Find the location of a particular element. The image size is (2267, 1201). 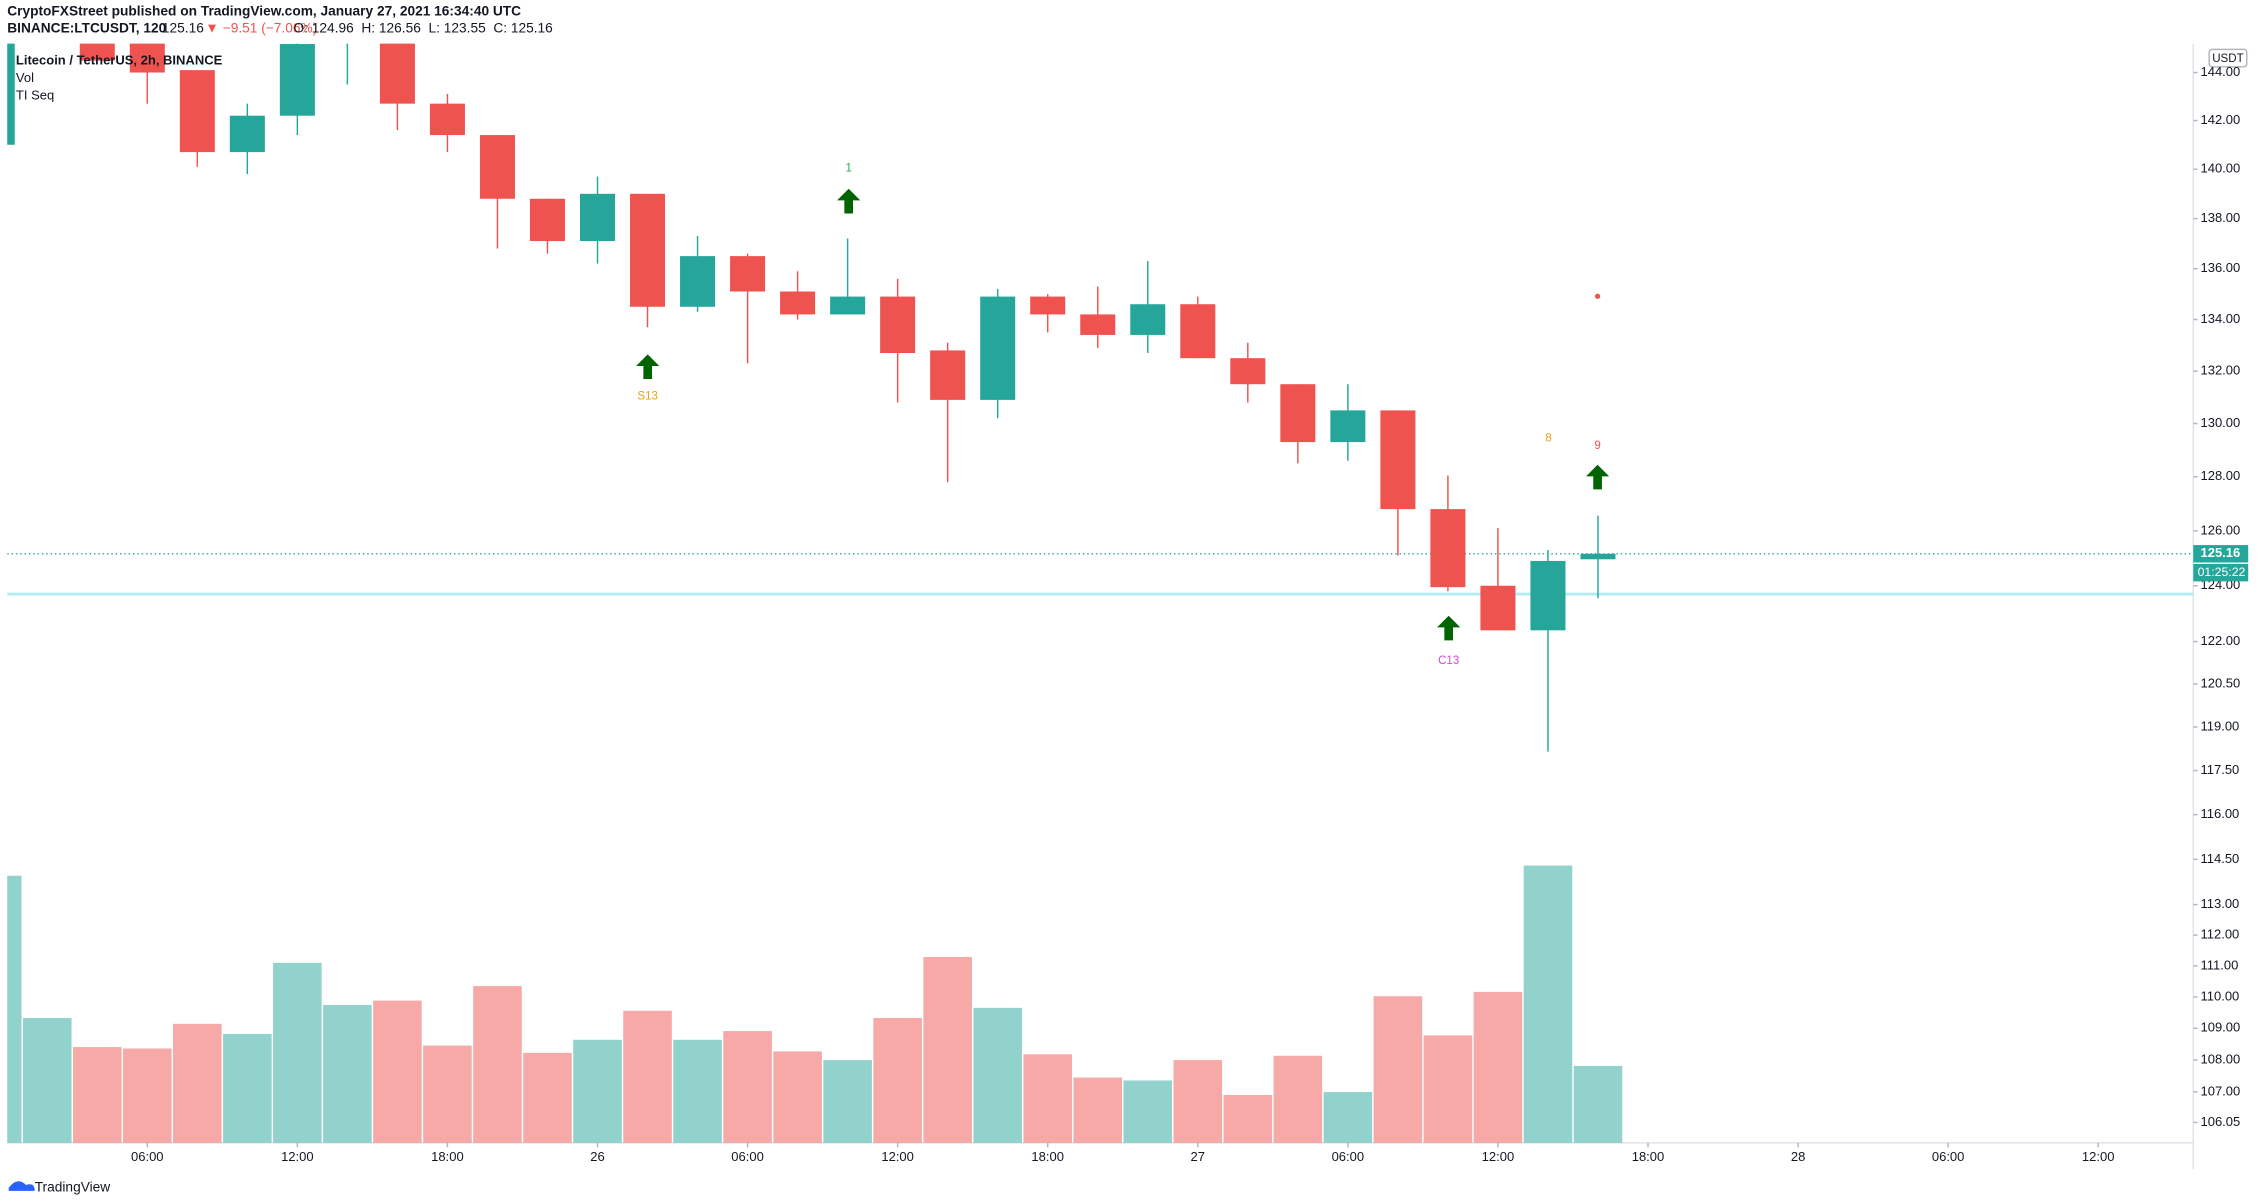

signal-label: C13 is located at coordinates (1448, 661).